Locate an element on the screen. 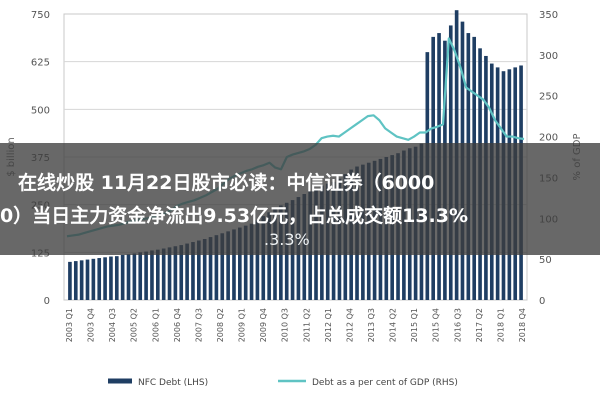 Image resolution: width=600 pixels, height=400 pixels. headline-line-3: .3.3% is located at coordinates (287, 239).